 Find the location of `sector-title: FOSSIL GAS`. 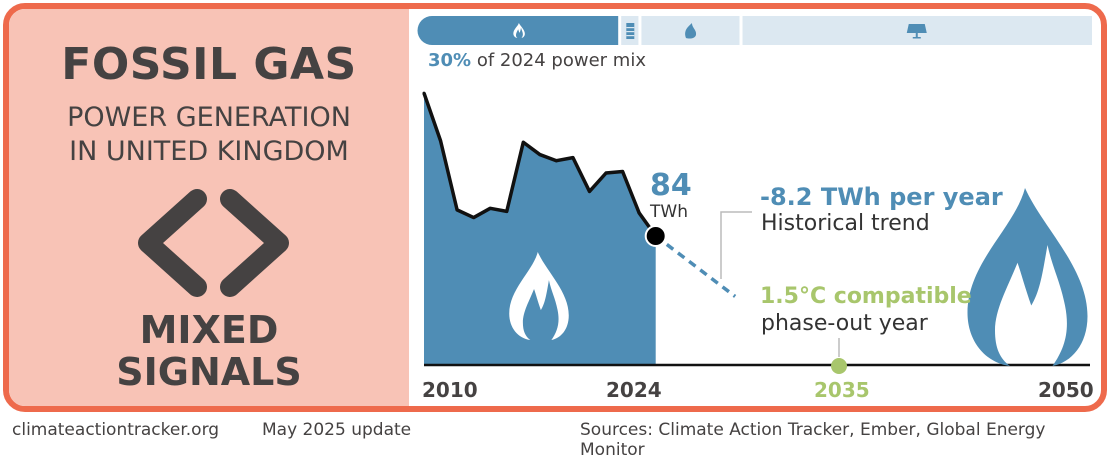

sector-title: FOSSIL GAS is located at coordinates (209, 64).